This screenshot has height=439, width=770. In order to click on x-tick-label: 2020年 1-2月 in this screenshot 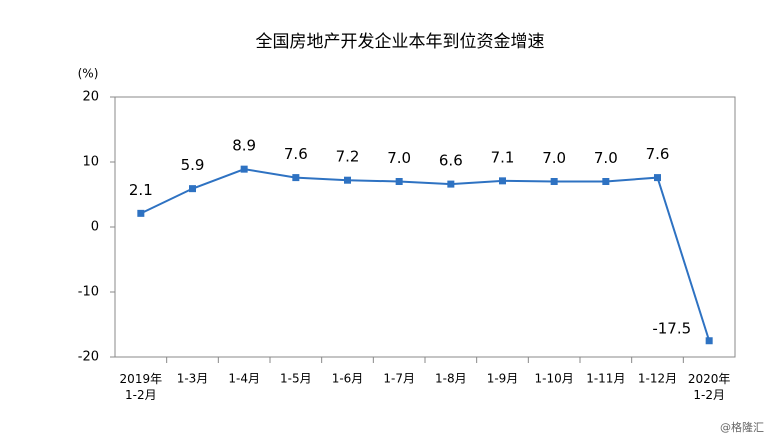, I will do `click(709, 387)`.